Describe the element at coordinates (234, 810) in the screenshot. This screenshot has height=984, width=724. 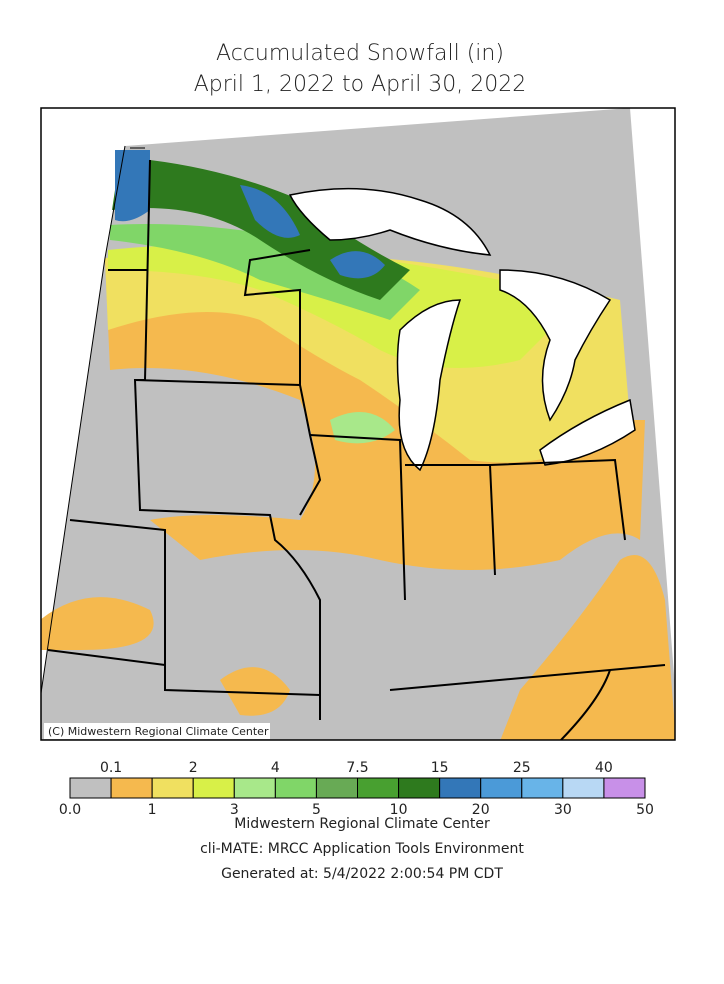
I see `legend-label: 3` at that location.